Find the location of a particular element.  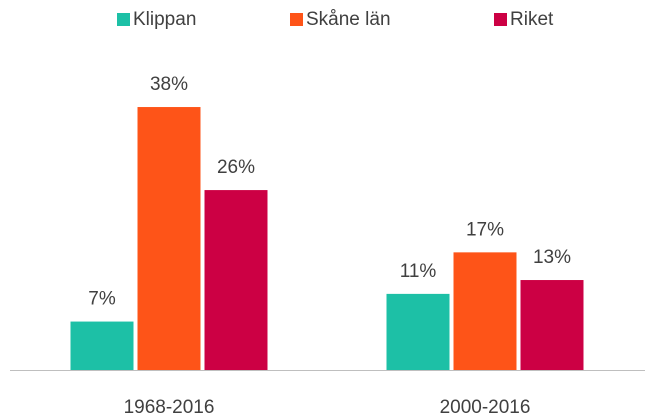

value-label: 13% is located at coordinates (552, 257).